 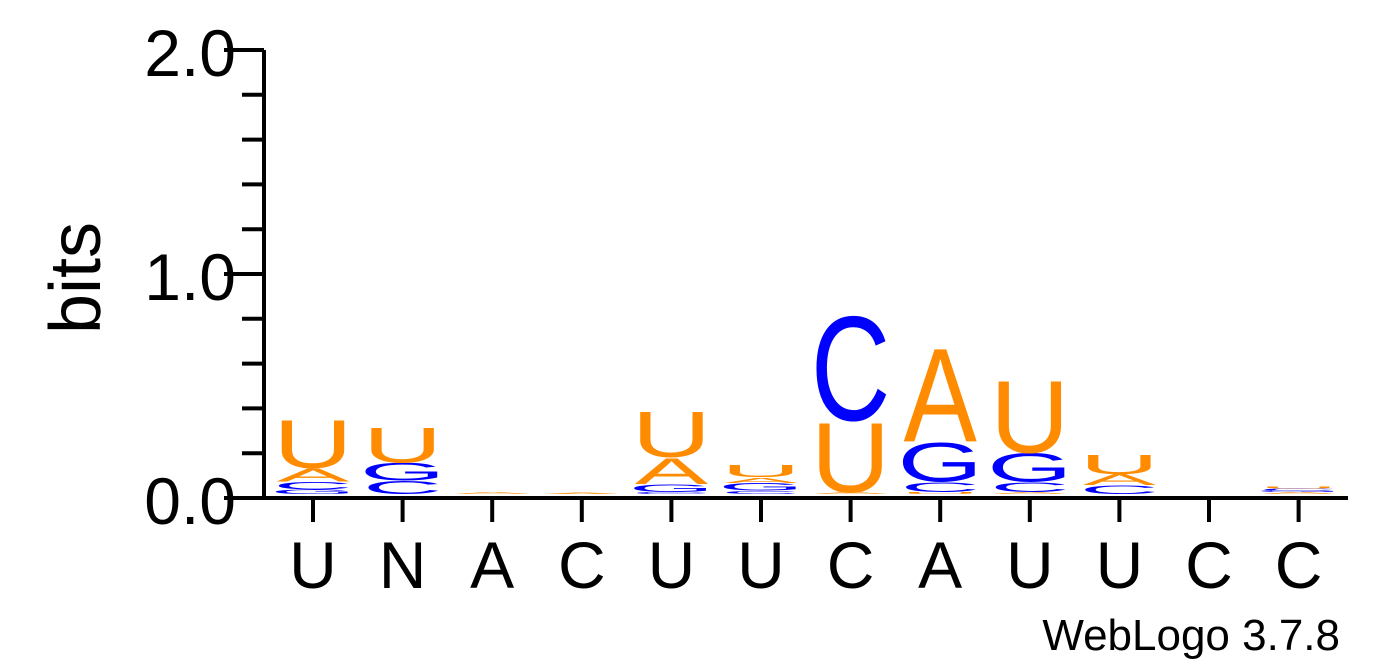 What do you see at coordinates (403, 565) in the screenshot?
I see `x-tick-label: N` at bounding box center [403, 565].